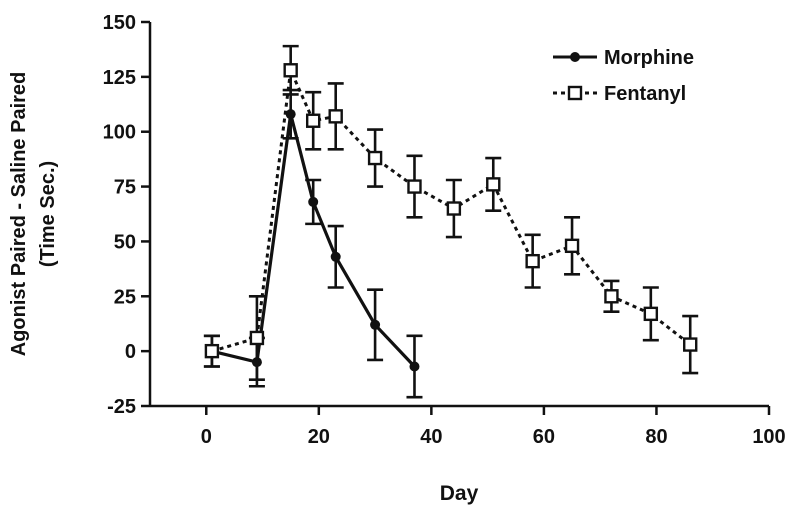  Describe the element at coordinates (313, 240) in the screenshot. I see `series-line` at that location.